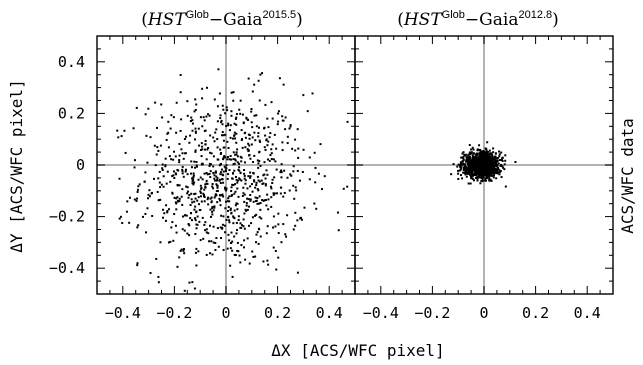  Describe the element at coordinates (225, 313) in the screenshot. I see `left-x-tick-label: 0` at that location.